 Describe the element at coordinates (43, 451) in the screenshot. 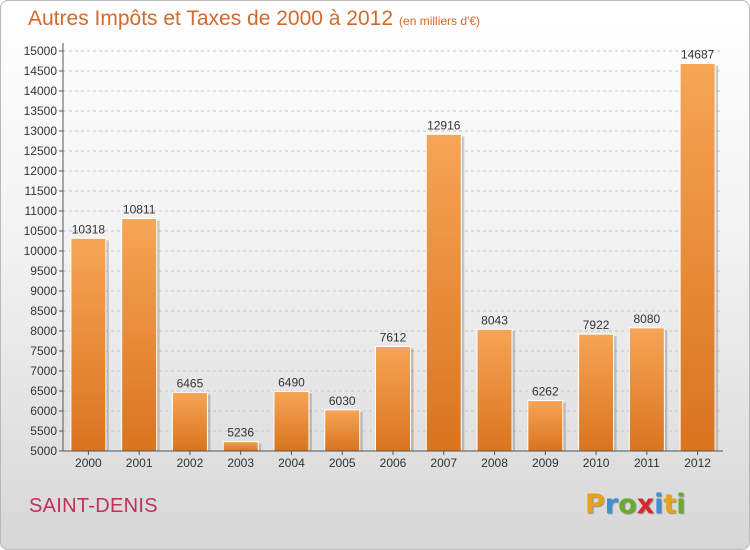

I see `y-tick-label: 5000` at that location.